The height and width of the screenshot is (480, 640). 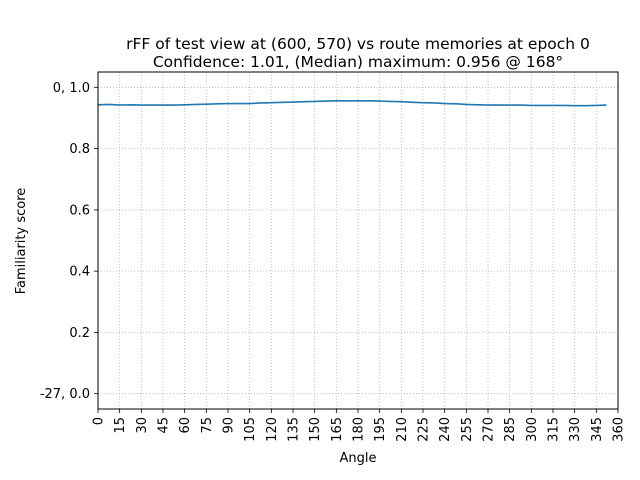 I want to click on y-axis: -27, 0.0 0.2 0.4 0.6 0.8 0, 1.0, so click(x=69, y=241).